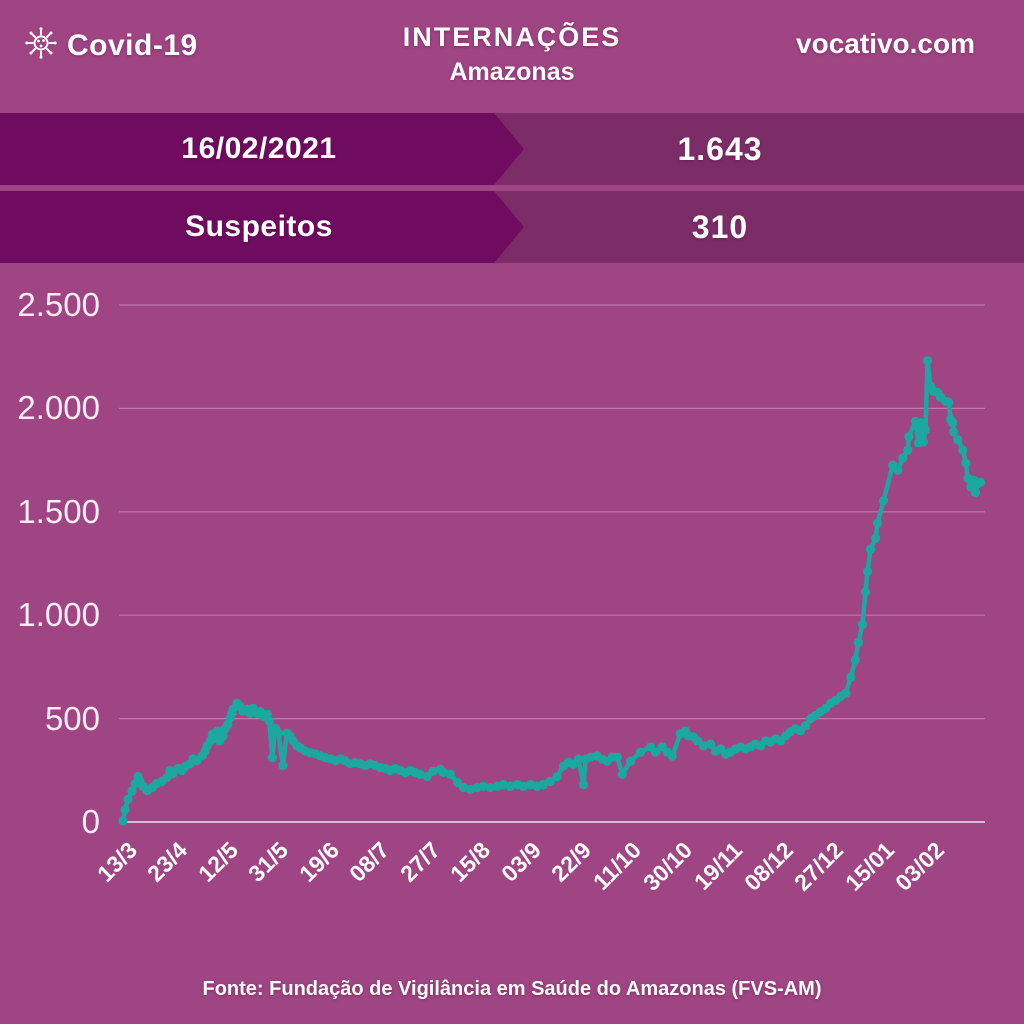 Image resolution: width=1024 pixels, height=1024 pixels. What do you see at coordinates (512, 54) in the screenshot?
I see `title-block: INTERNAÇÕES Amazonas` at bounding box center [512, 54].